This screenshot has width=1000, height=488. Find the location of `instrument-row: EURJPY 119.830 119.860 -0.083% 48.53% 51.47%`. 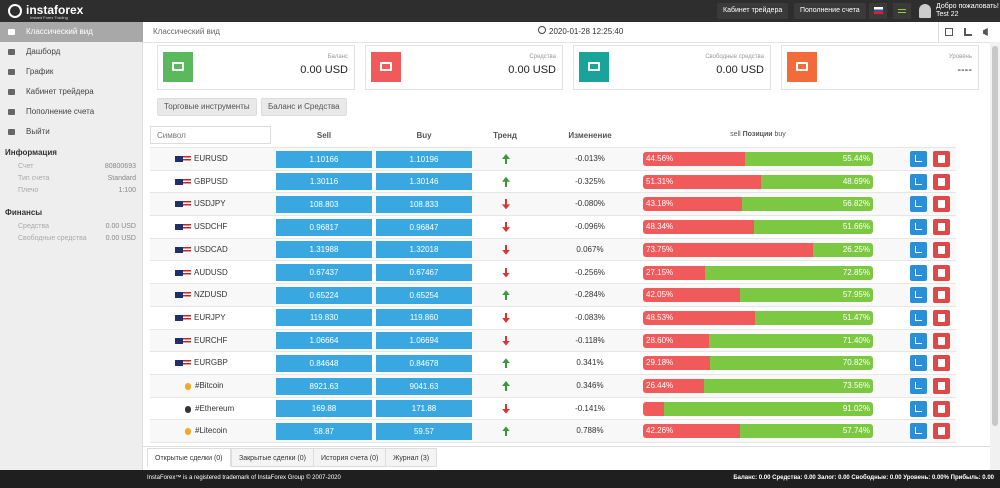

instrument-row: EURJPY 119.830 119.860 -0.083% 48.53% 51.47% is located at coordinates (553, 318).